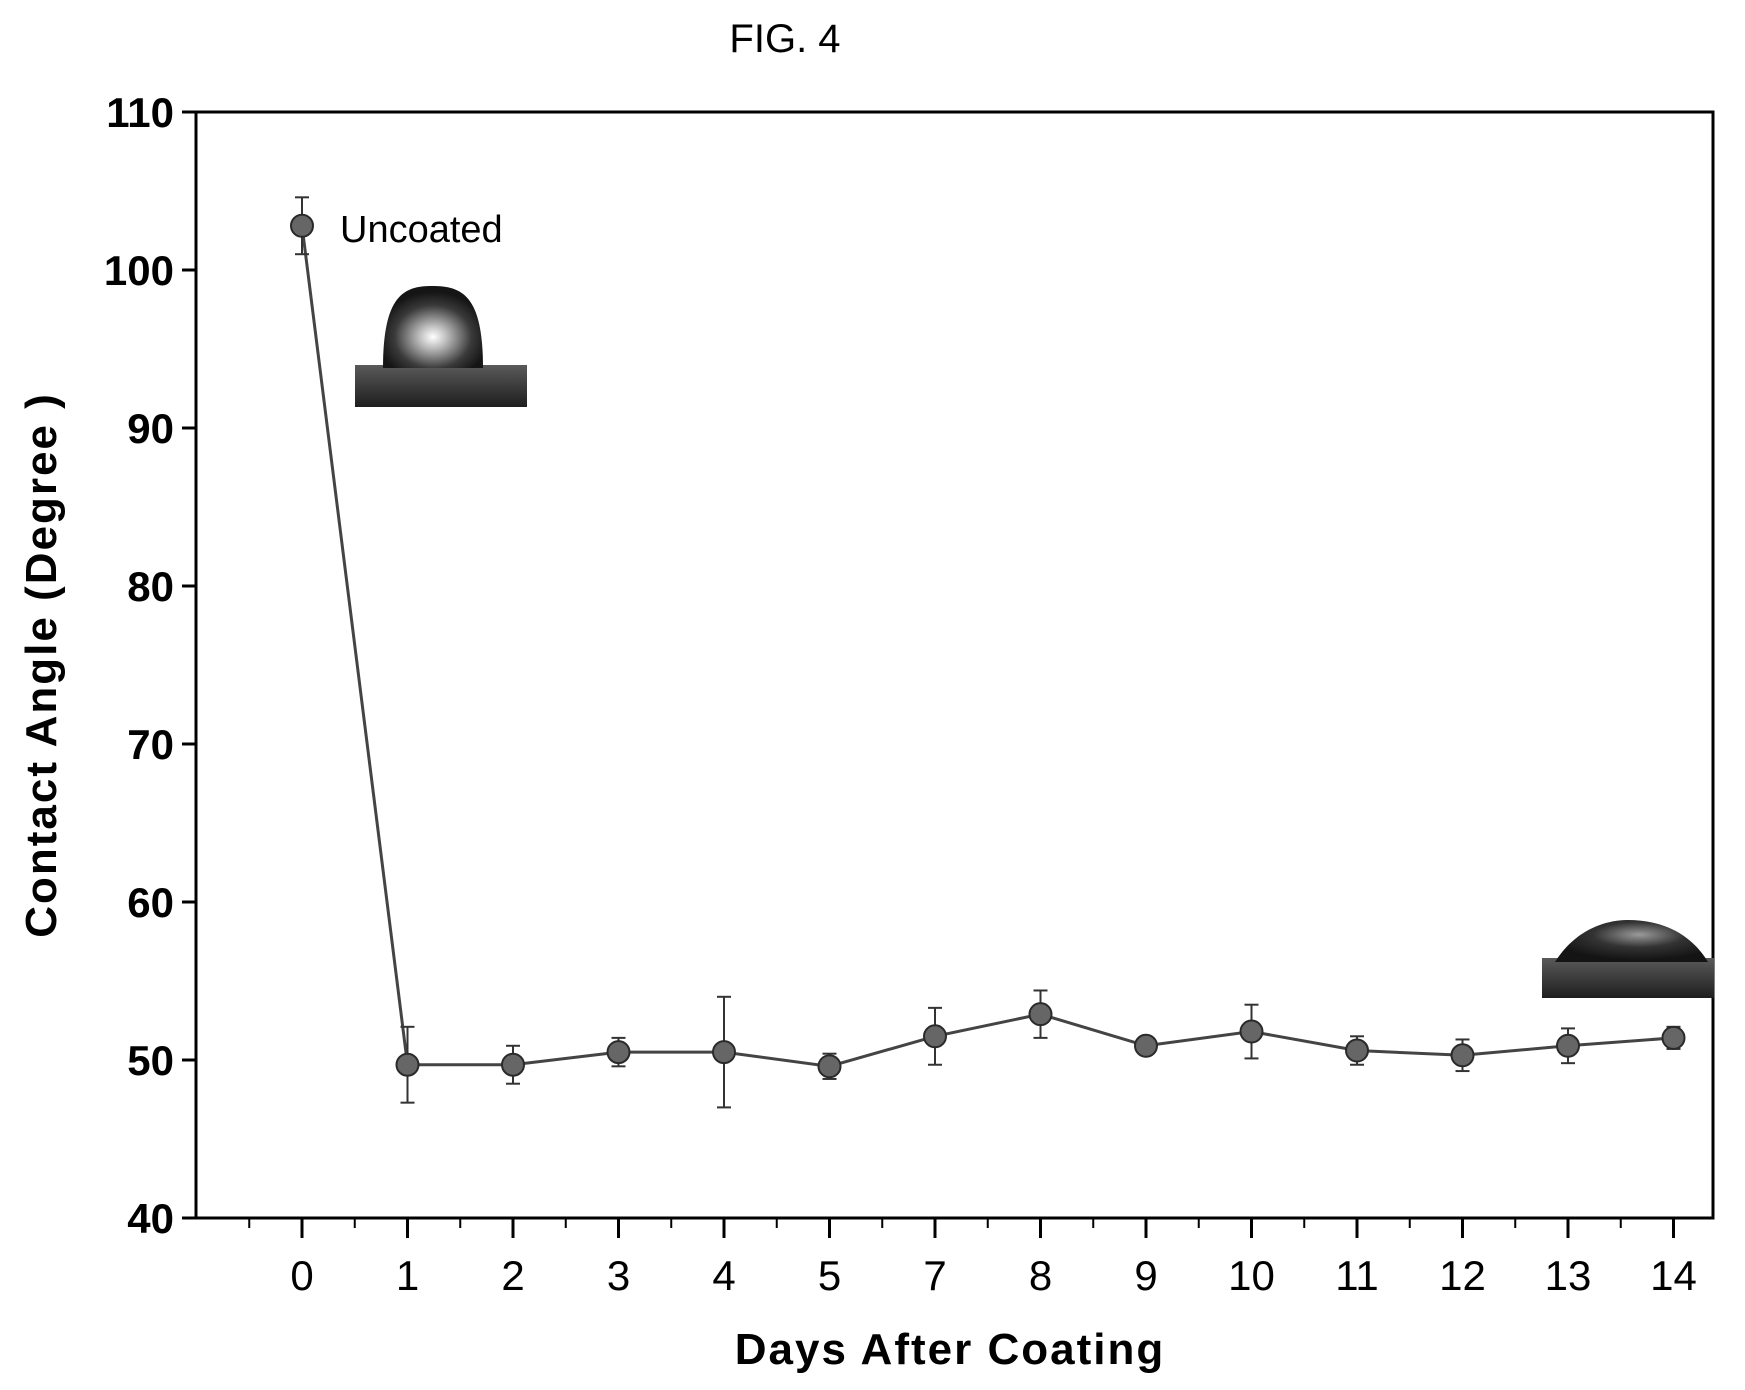 The width and height of the screenshot is (1745, 1390). What do you see at coordinates (150, 1060) in the screenshot?
I see `y-tick-label: 50` at bounding box center [150, 1060].